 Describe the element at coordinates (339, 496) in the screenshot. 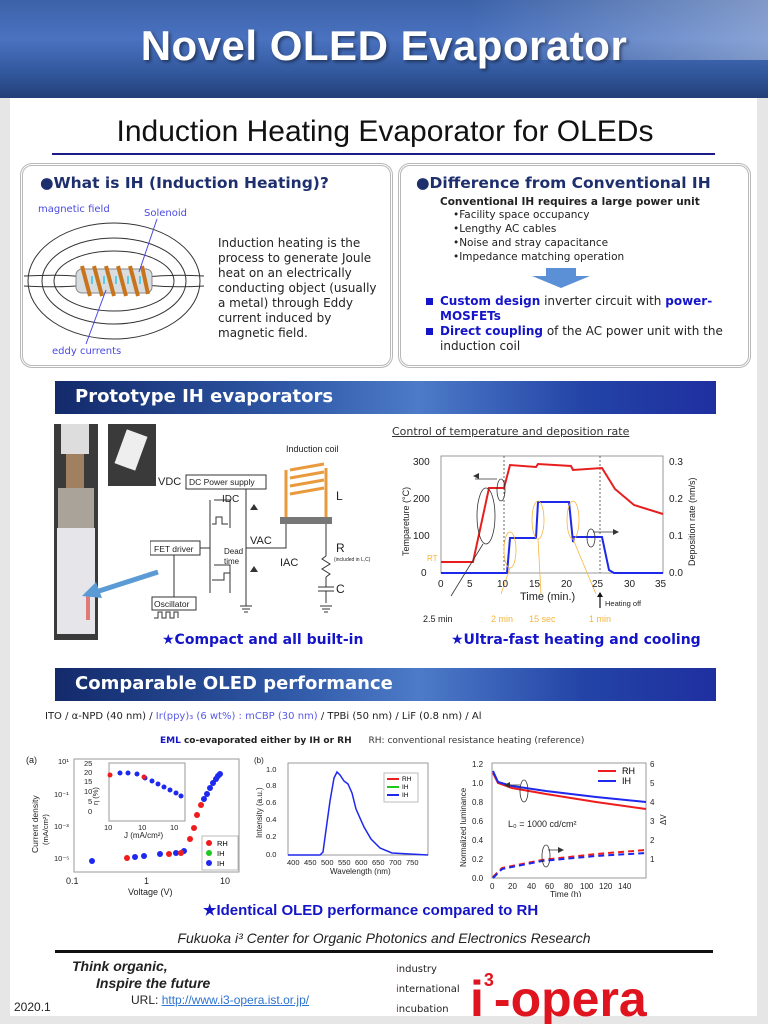

I see `svg-text: L` at that location.